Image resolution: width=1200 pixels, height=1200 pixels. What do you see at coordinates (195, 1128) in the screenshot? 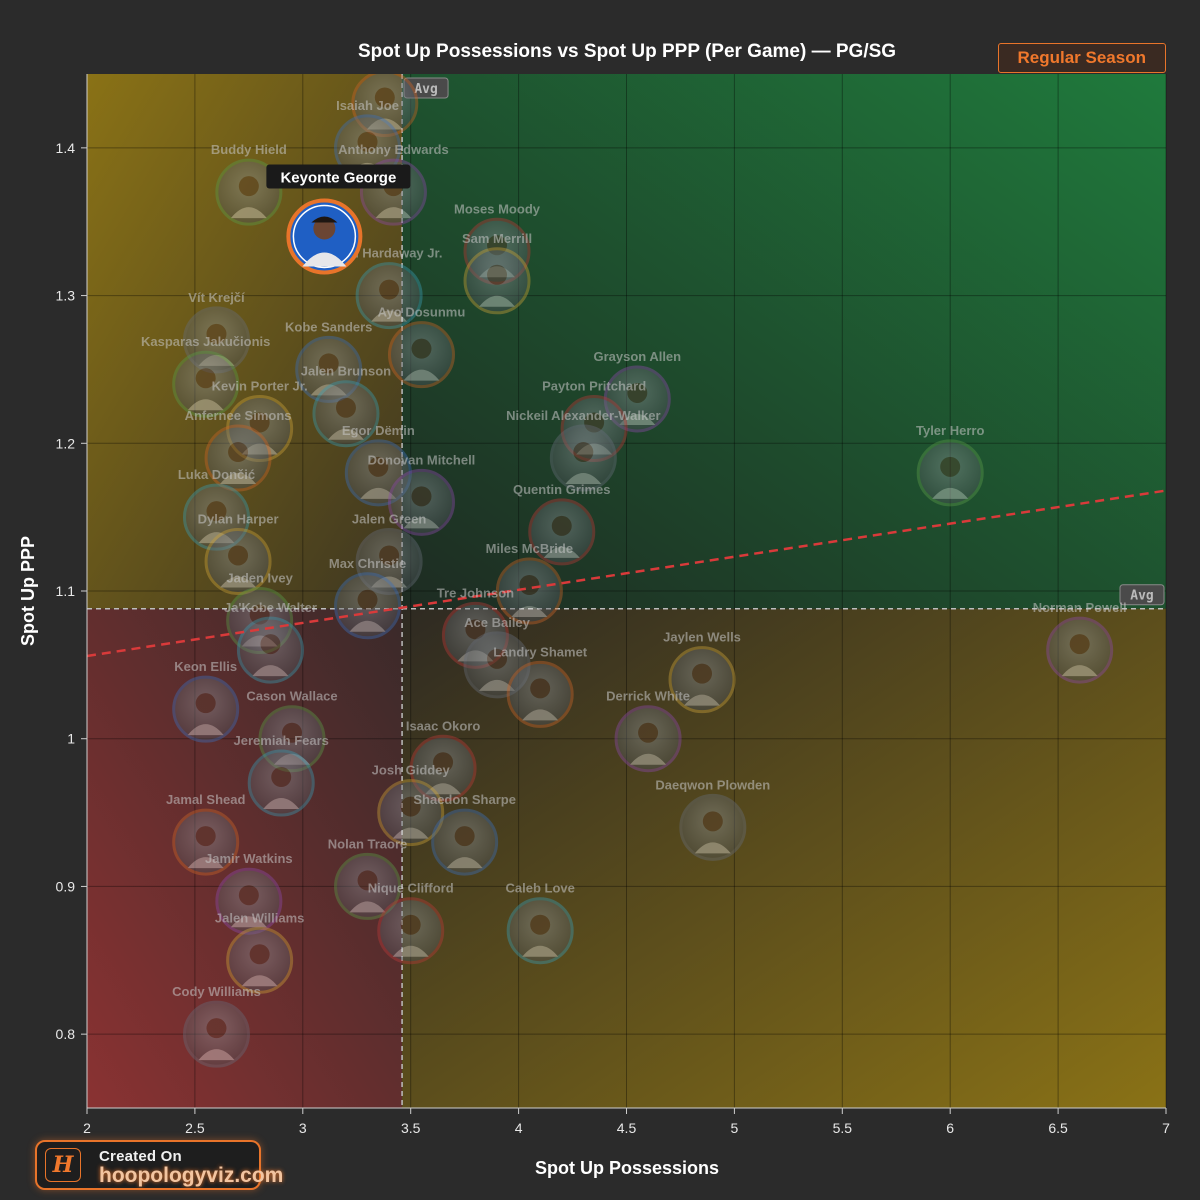
I see `x-tick-label: 2.5` at bounding box center [195, 1128].